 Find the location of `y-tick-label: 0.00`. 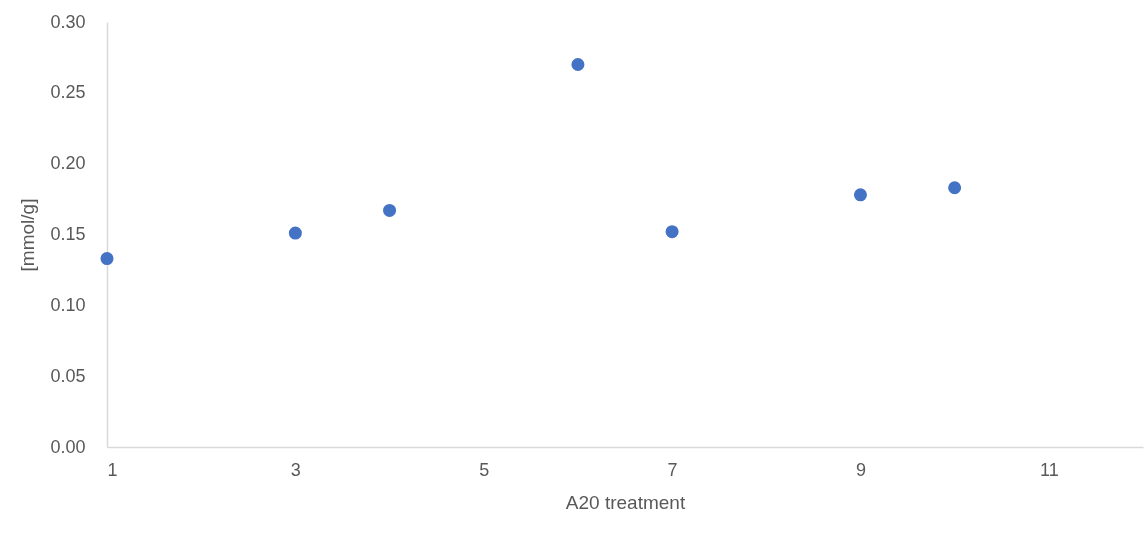

y-tick-label: 0.00 is located at coordinates (68, 446).